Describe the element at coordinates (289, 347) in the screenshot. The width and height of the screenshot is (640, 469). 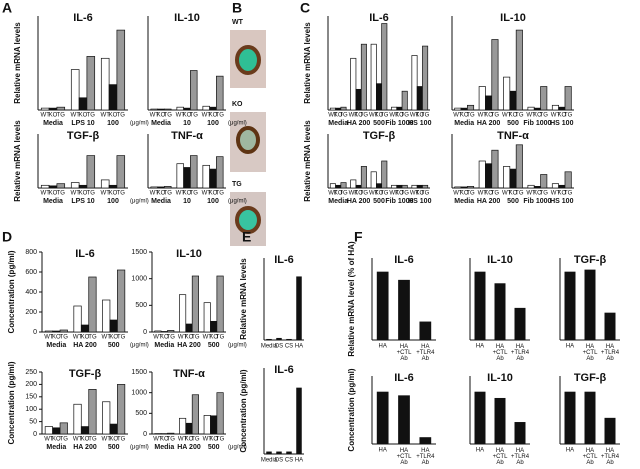
I see `x-tick-label: CS` at that location.